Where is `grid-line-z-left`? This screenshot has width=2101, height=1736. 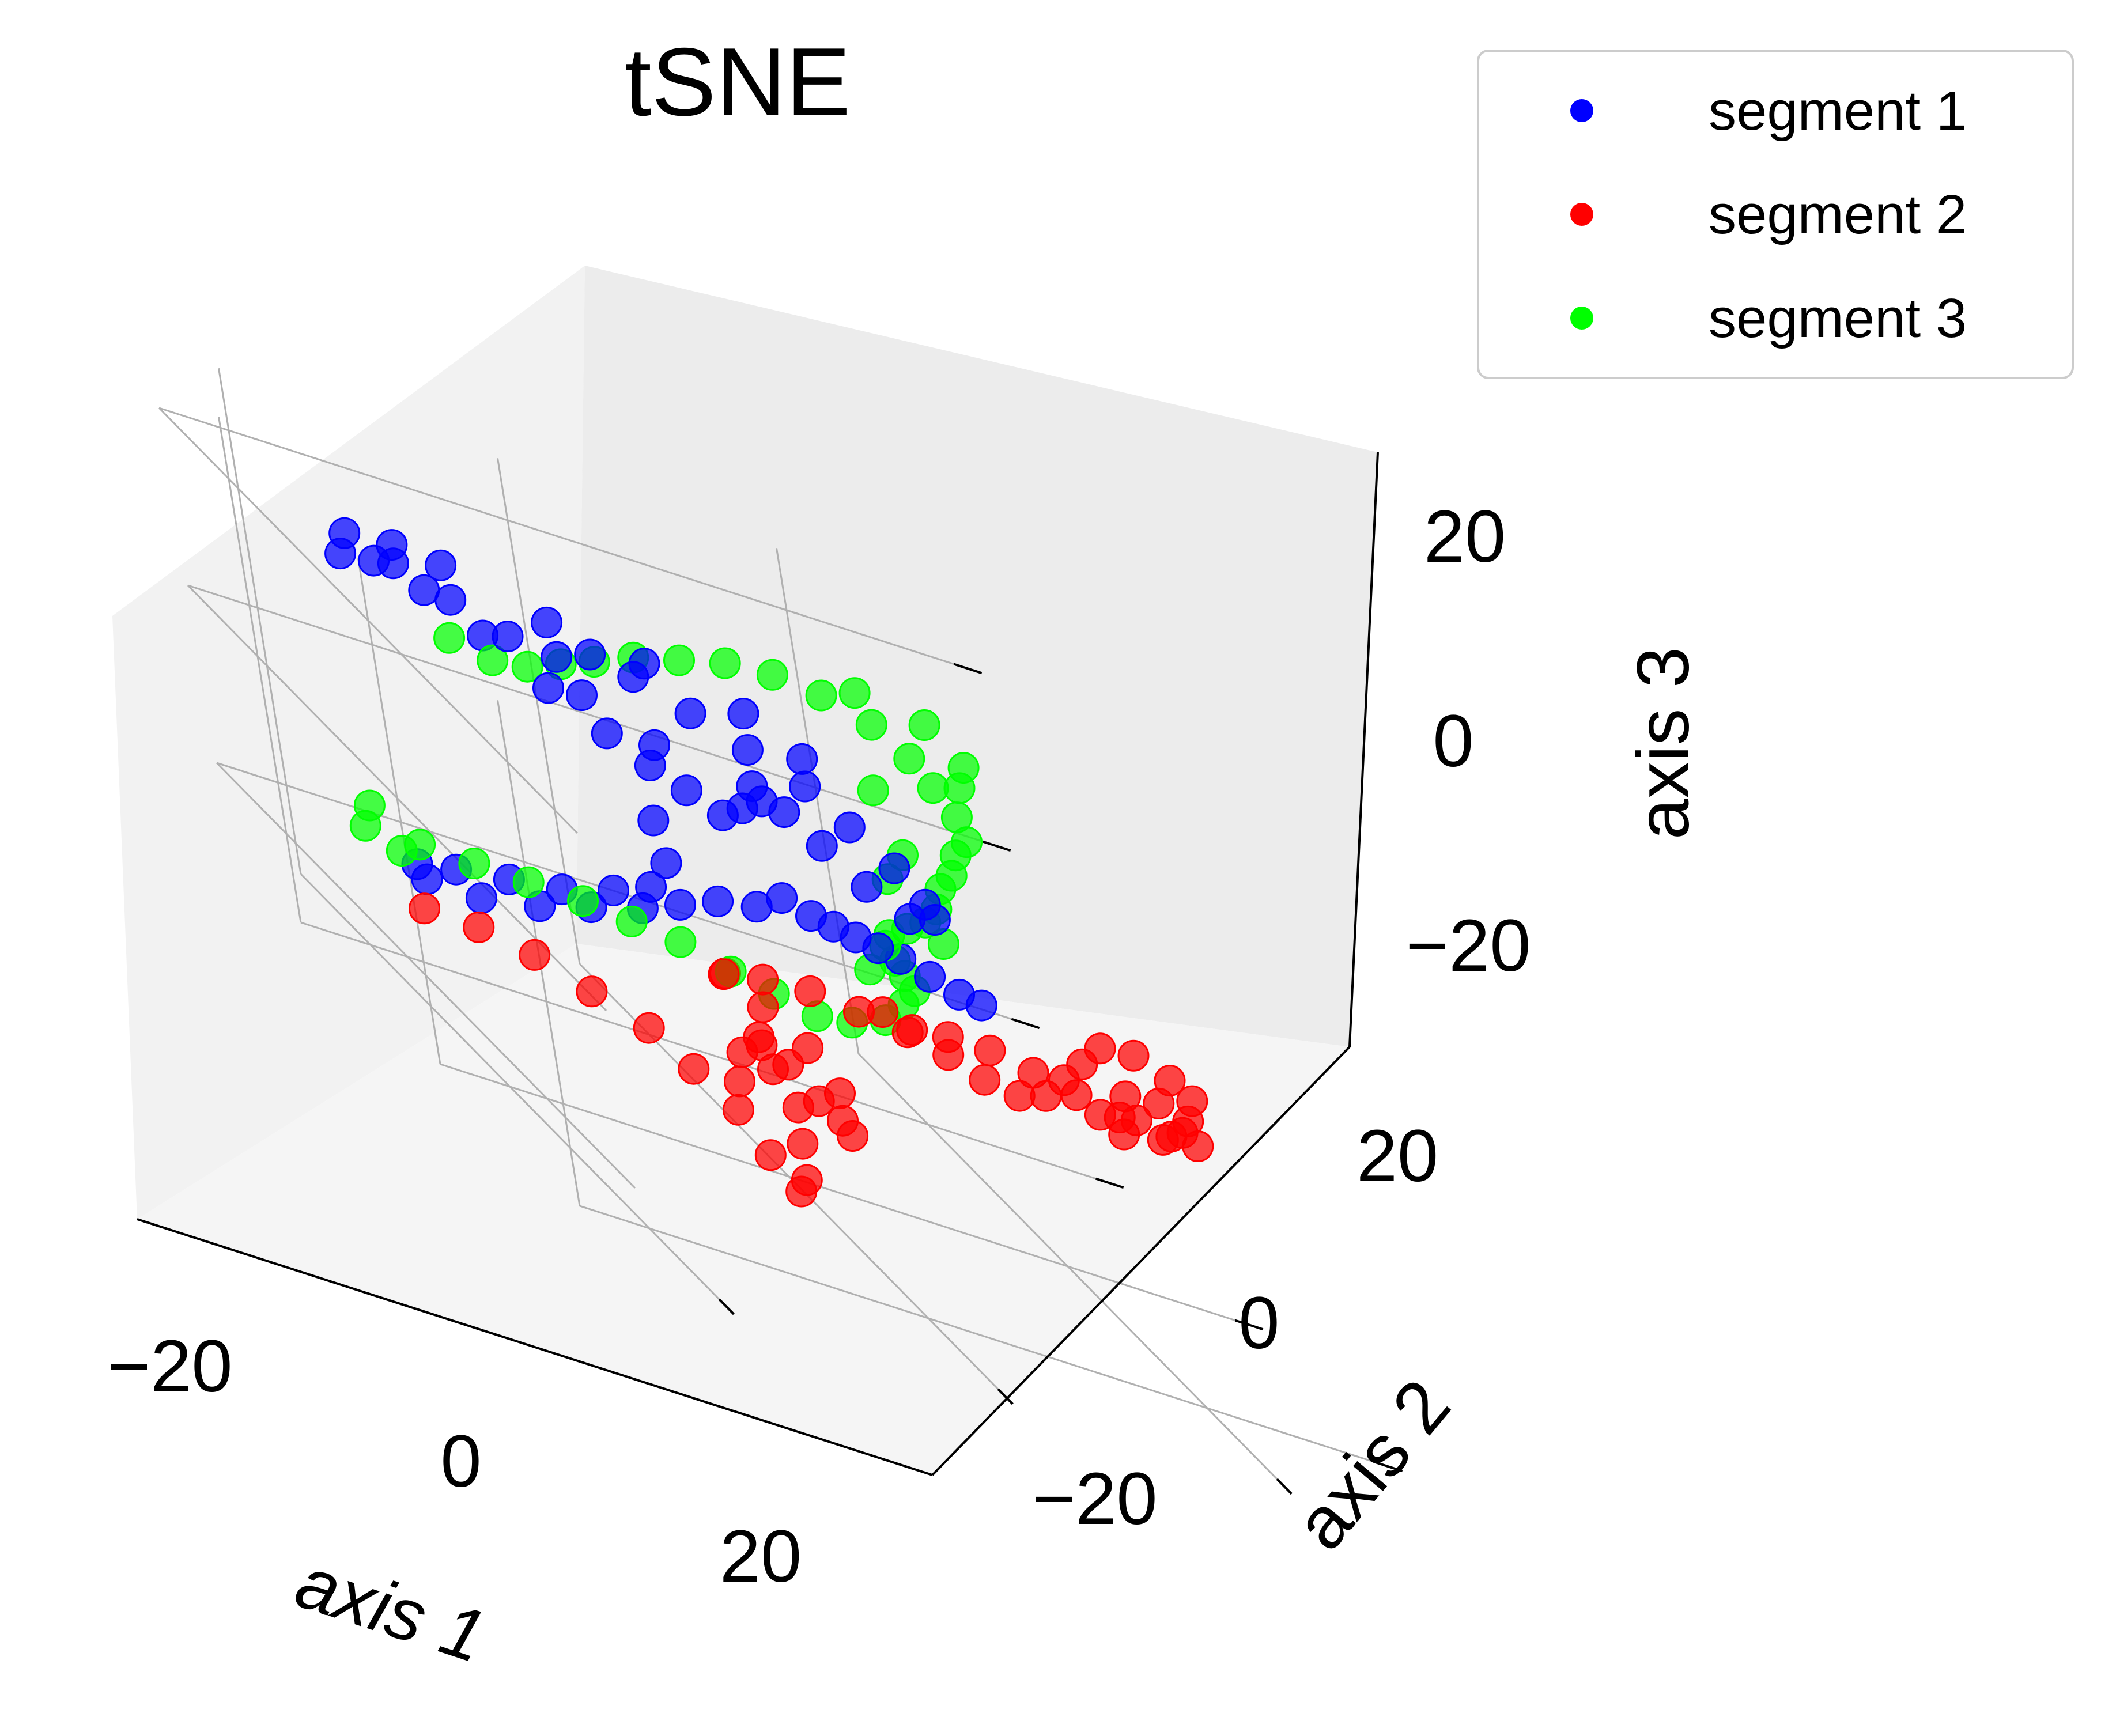 grid-line-z-left is located at coordinates (368, 620).